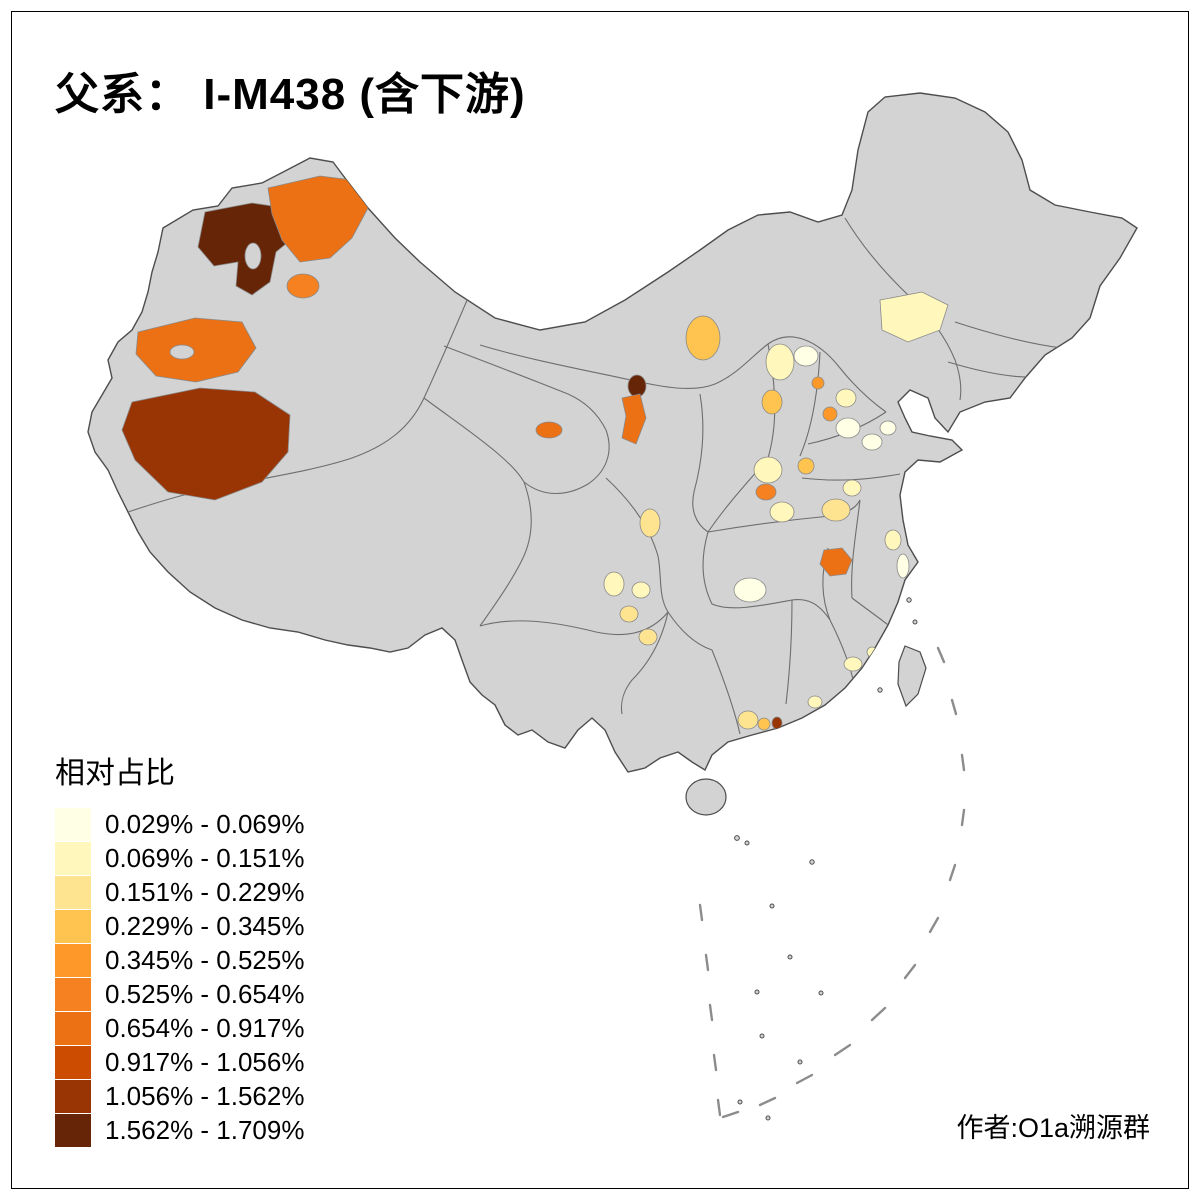  I want to click on region-tacheng-inner-gap, so click(182, 352).